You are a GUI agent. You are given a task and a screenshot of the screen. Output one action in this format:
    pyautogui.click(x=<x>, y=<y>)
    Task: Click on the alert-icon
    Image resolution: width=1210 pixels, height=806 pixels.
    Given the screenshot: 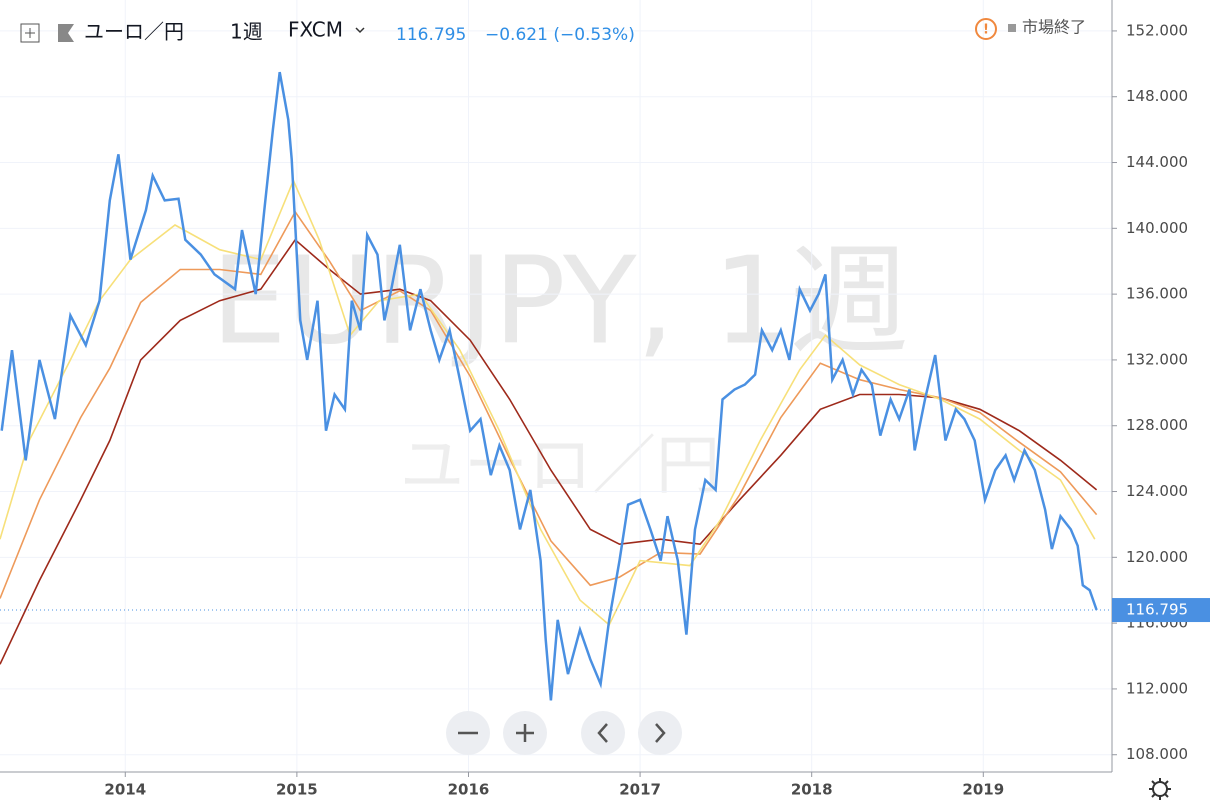 What is the action you would take?
    pyautogui.click(x=986, y=29)
    